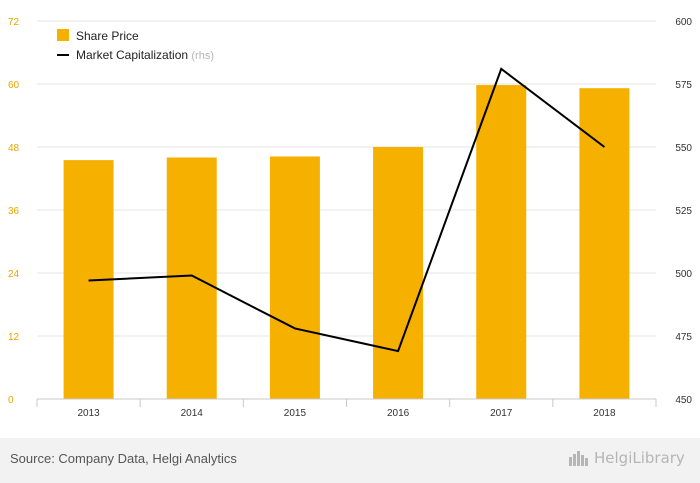 This screenshot has height=483, width=700. Describe the element at coordinates (639, 458) in the screenshot. I see `brand-name: HelgiLibrary` at that location.